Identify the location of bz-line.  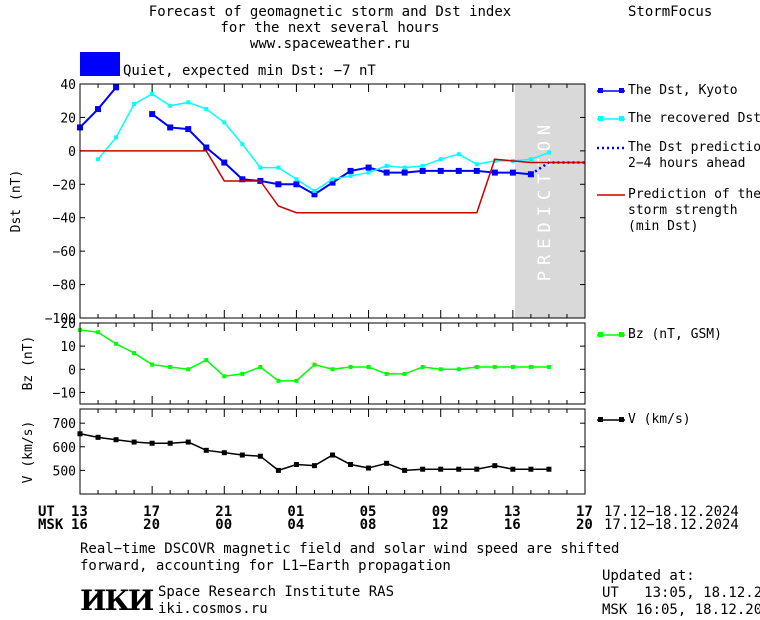
(314, 355).